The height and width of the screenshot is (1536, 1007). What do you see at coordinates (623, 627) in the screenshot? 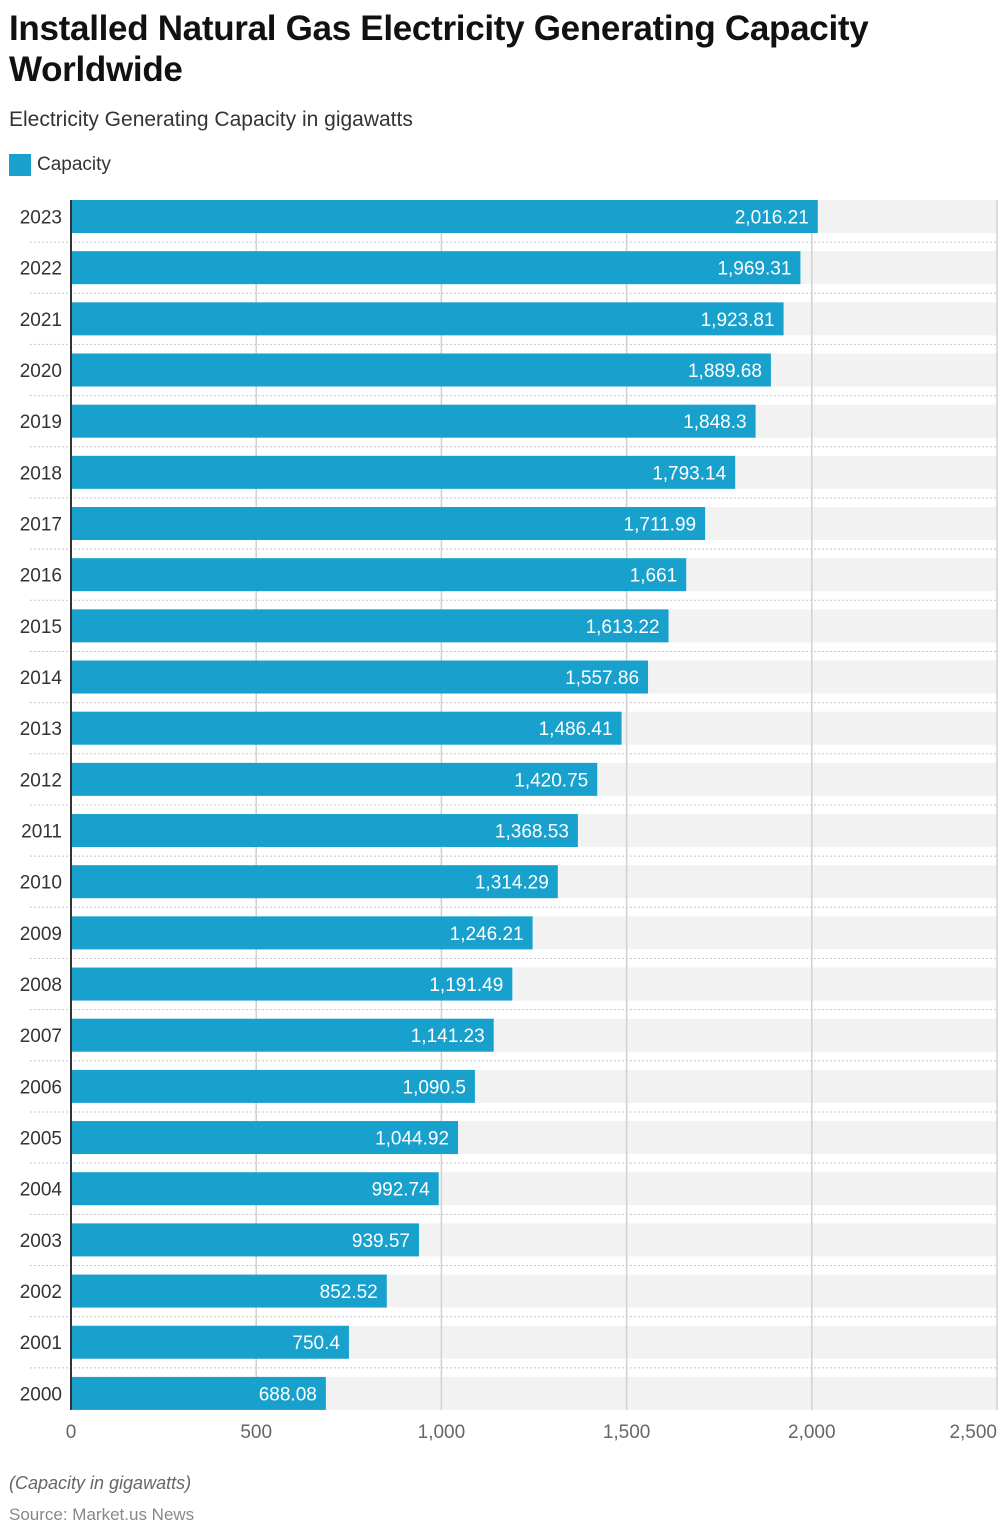
I see `data-label: 1,613.22` at bounding box center [623, 627].